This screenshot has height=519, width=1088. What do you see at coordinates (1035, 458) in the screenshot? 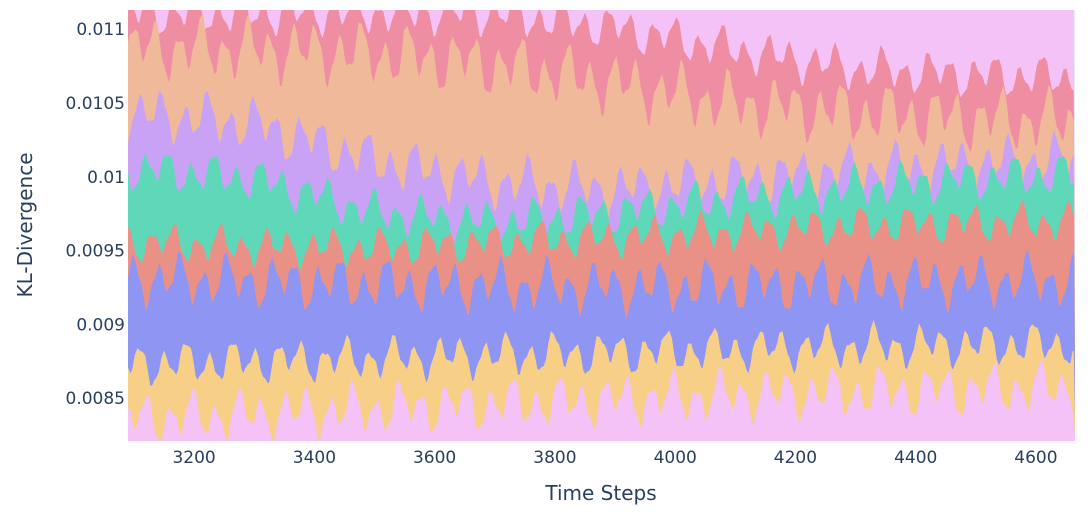
I see `x-tick-label: 4600` at bounding box center [1035, 458].